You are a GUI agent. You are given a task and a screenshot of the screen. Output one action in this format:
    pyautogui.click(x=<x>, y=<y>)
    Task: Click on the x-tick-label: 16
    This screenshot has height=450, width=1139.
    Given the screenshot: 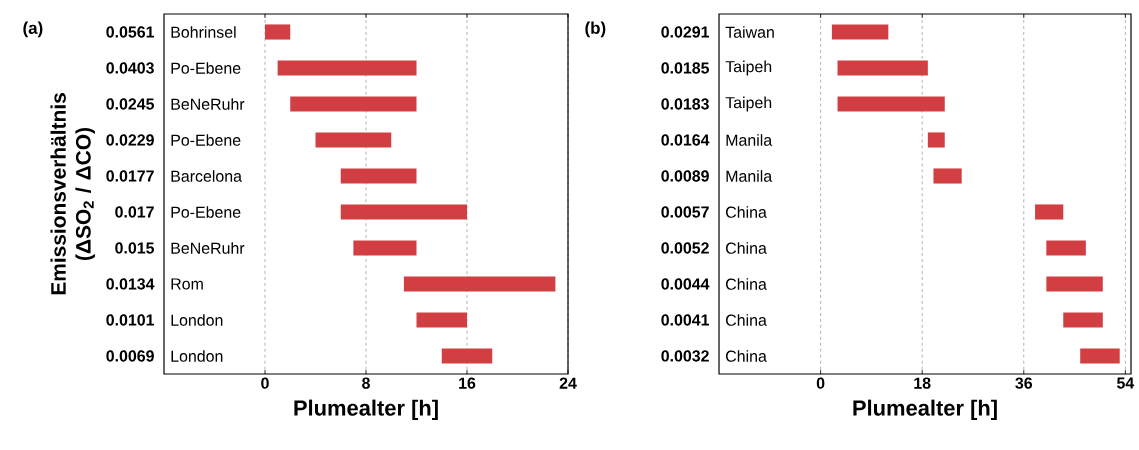 What is the action you would take?
    pyautogui.click(x=467, y=383)
    